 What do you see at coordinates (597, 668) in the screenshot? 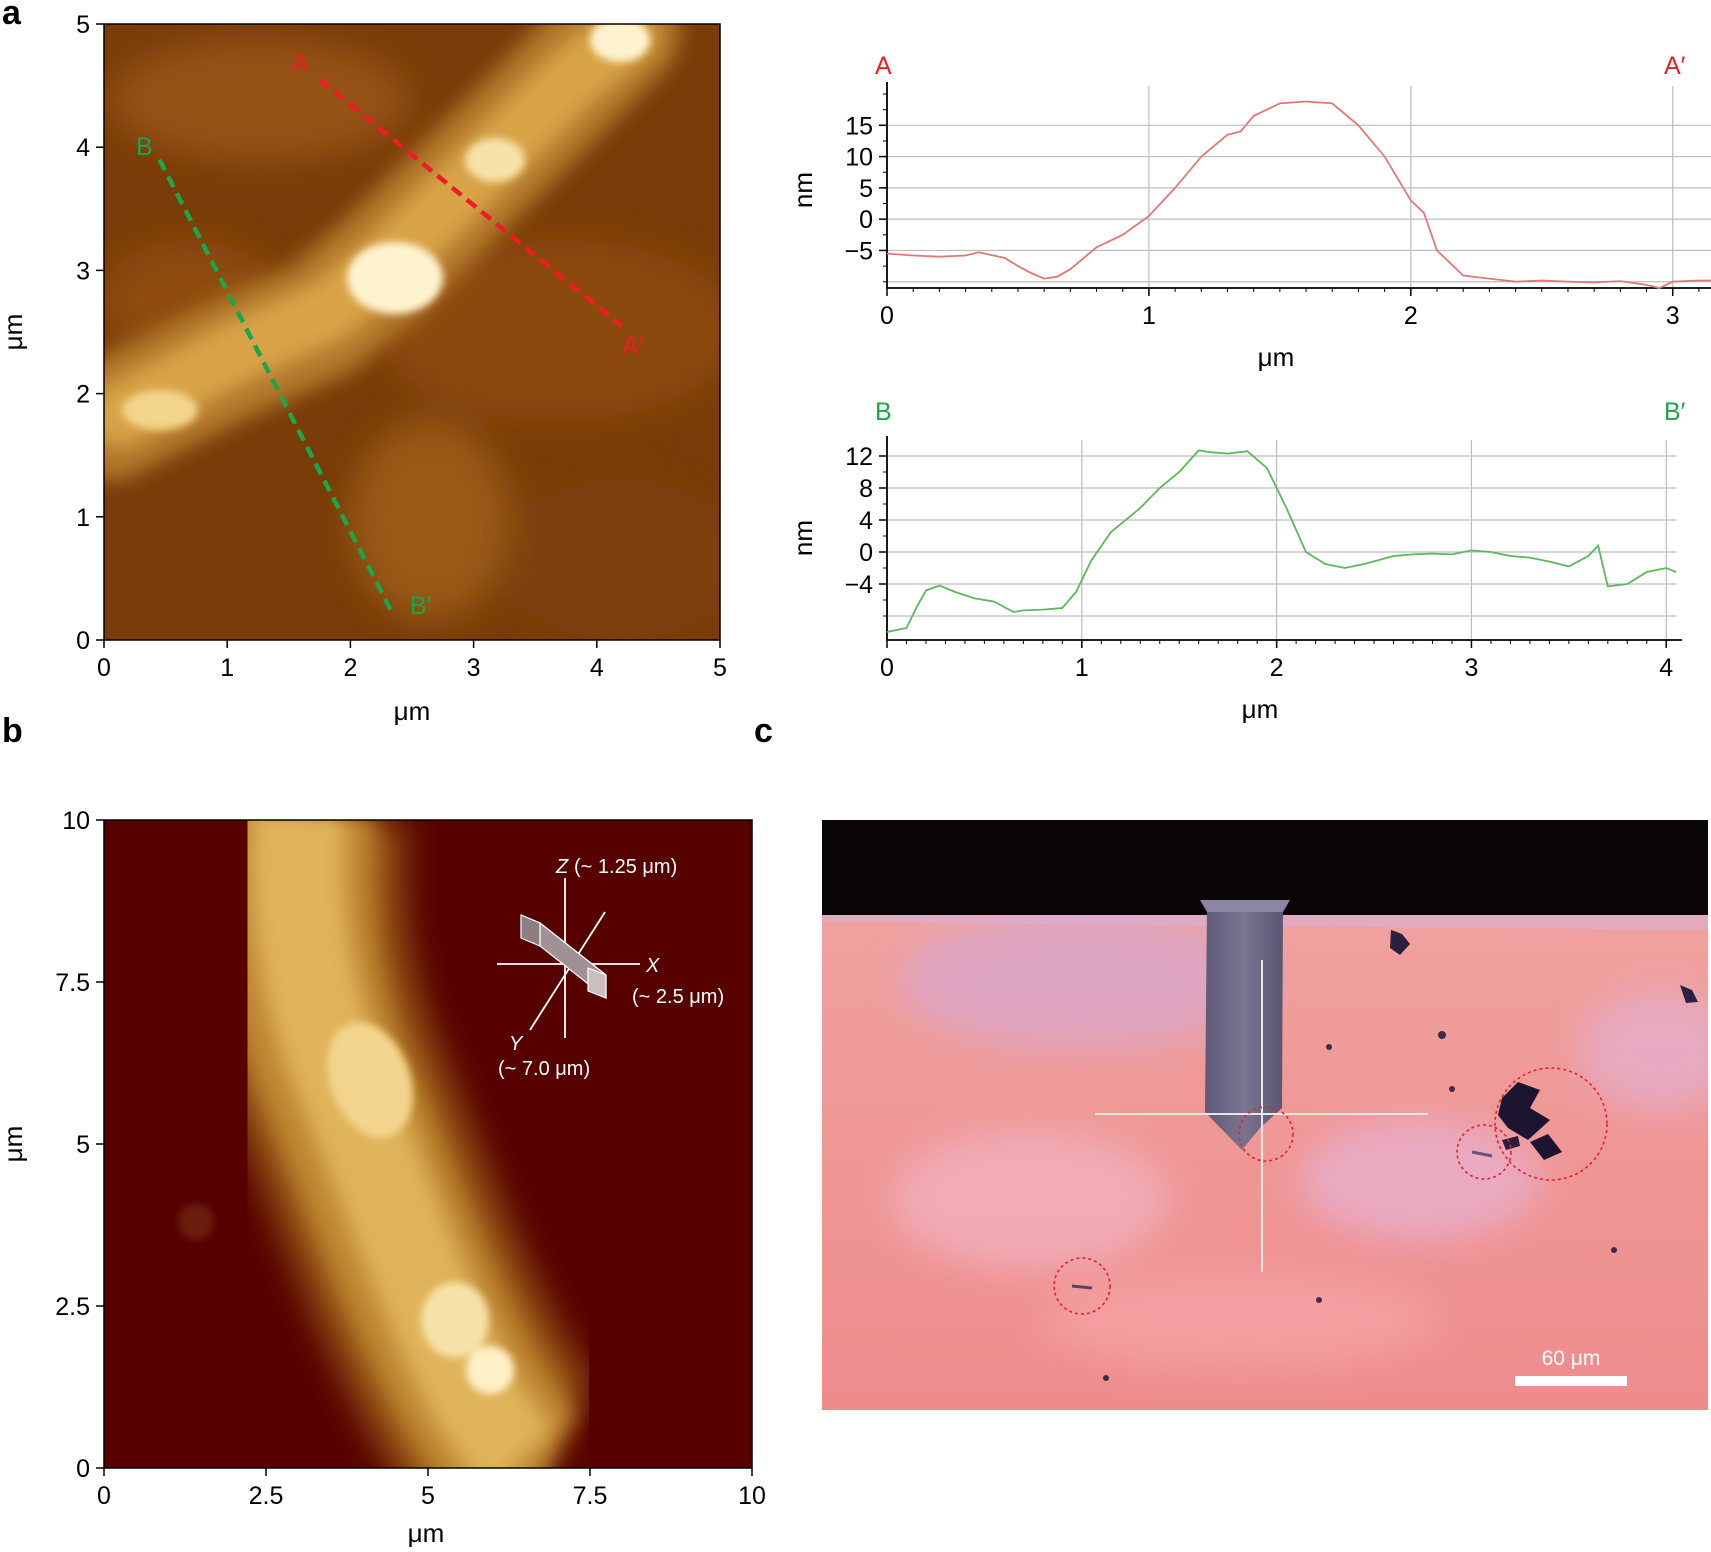
I see `afm-a-x-tick-label: 4` at bounding box center [597, 668].